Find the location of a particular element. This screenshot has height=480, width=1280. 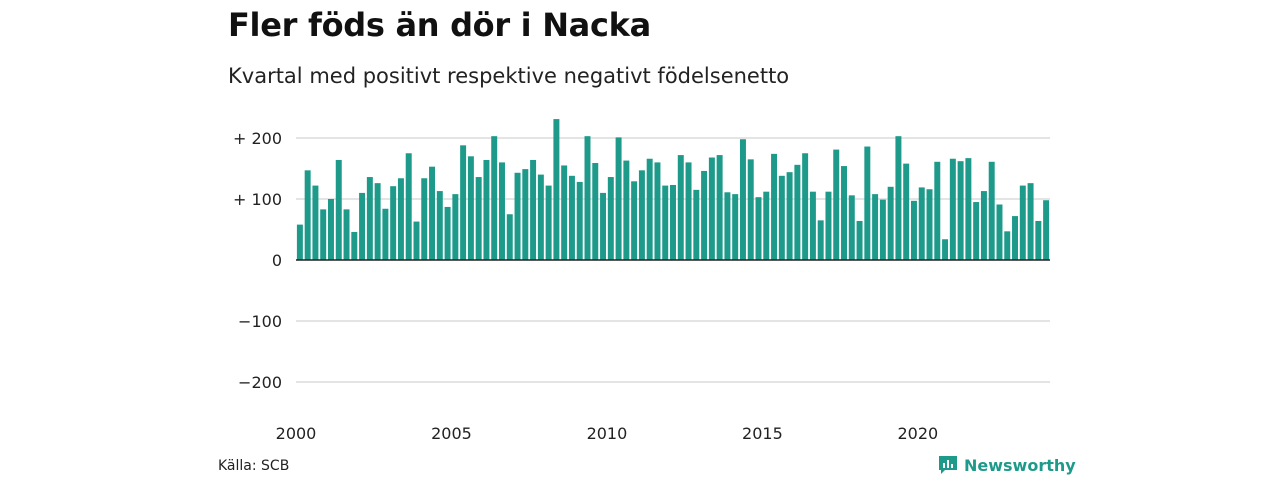

newsworthy-logo-icon is located at coordinates (948, 465).